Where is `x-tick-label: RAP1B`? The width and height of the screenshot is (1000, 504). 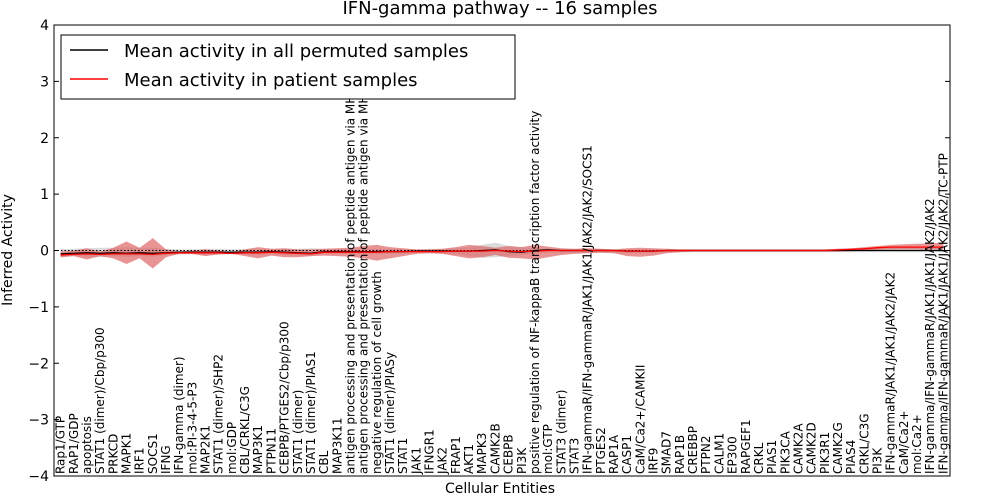
x-tick-label: RAP1B is located at coordinates (680, 454).